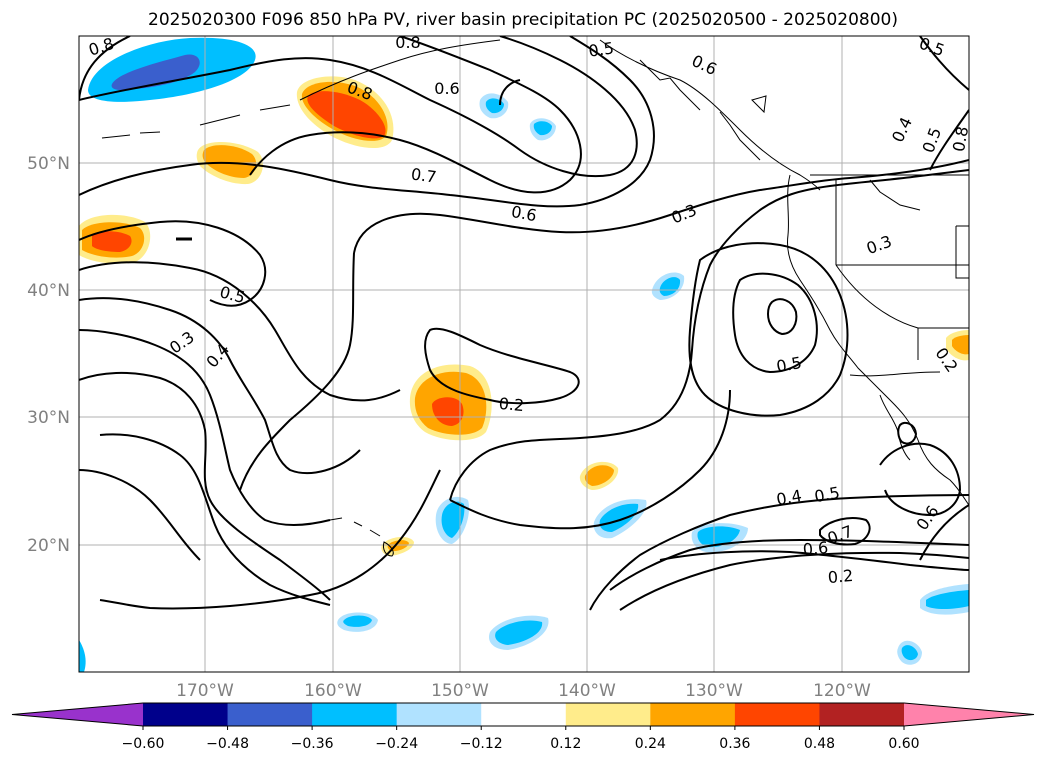 The image size is (1047, 765). Describe the element at coordinates (48, 546) in the screenshot. I see `lat-label: 20°N` at that location.